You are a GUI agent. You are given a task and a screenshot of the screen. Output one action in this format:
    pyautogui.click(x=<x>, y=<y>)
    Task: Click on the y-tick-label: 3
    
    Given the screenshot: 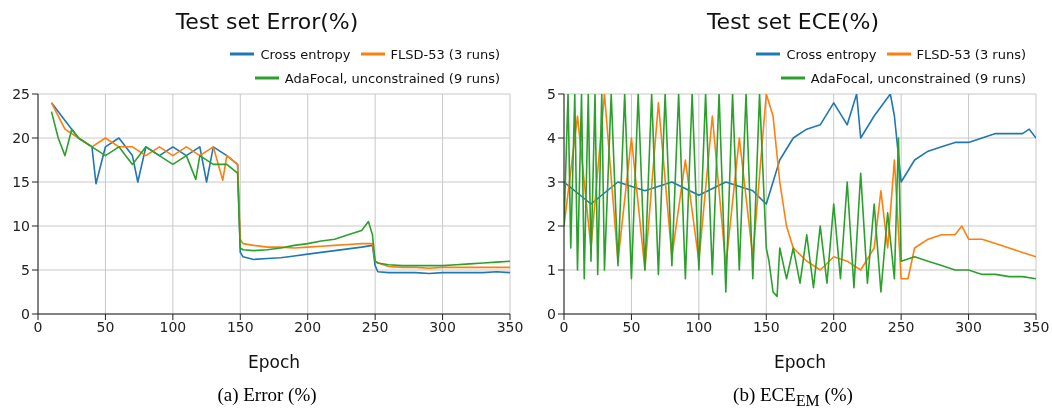 What is the action you would take?
    pyautogui.click(x=551, y=181)
    